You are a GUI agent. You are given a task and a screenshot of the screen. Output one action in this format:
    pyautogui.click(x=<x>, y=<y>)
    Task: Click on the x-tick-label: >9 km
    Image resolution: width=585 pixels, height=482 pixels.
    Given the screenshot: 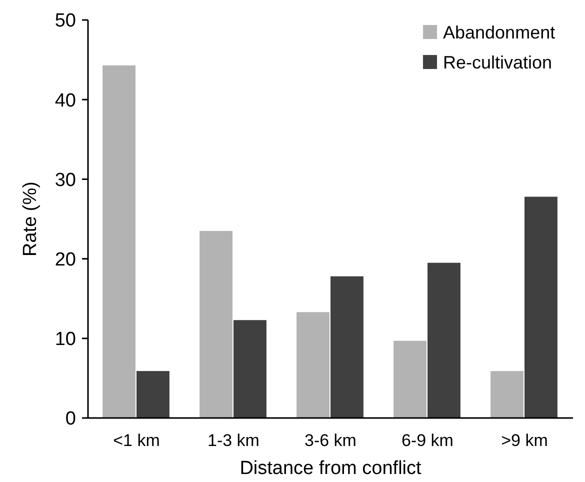 What is the action you would take?
    pyautogui.click(x=524, y=440)
    